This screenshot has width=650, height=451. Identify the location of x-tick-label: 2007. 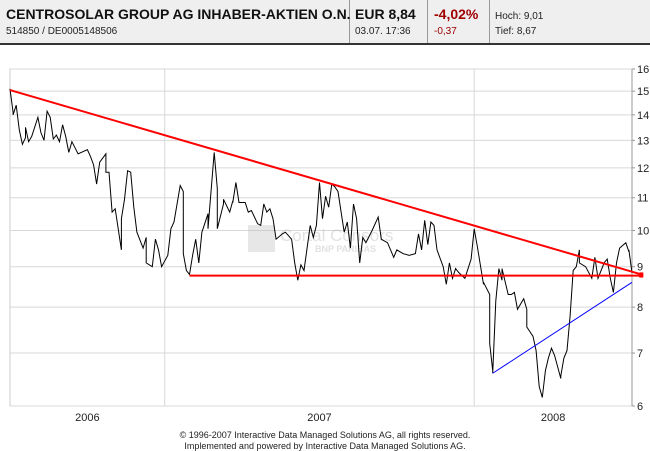
(319, 418).